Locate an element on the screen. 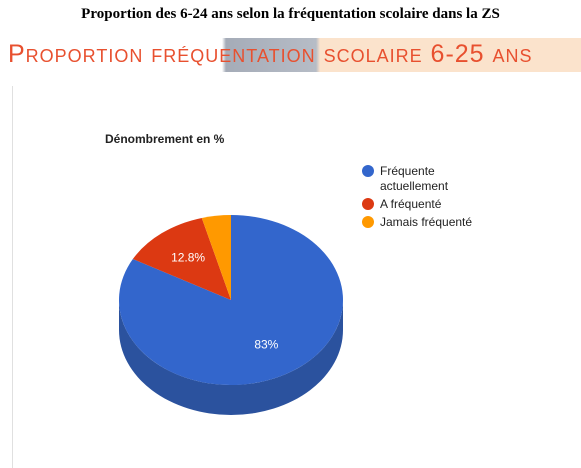 The width and height of the screenshot is (581, 468). legend-label: A fréquenté is located at coordinates (411, 204).